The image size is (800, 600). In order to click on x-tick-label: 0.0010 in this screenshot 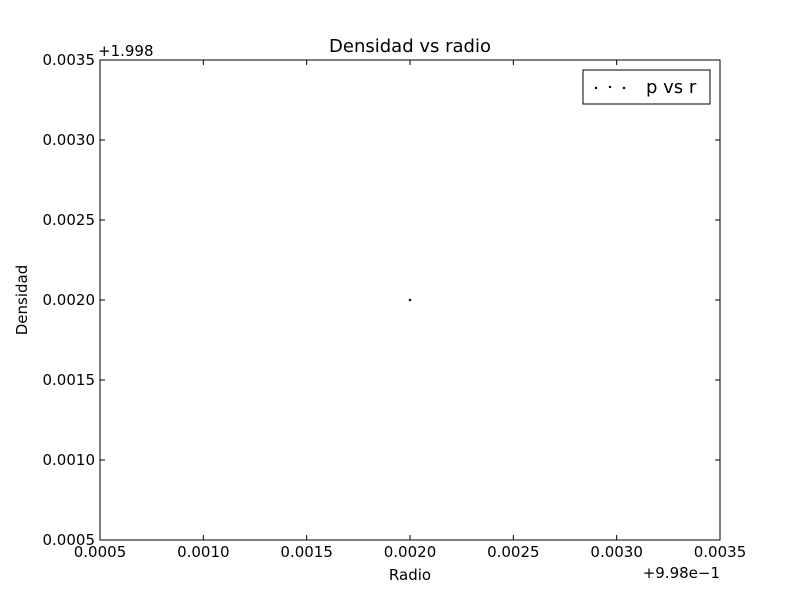, I will do `click(203, 552)`.